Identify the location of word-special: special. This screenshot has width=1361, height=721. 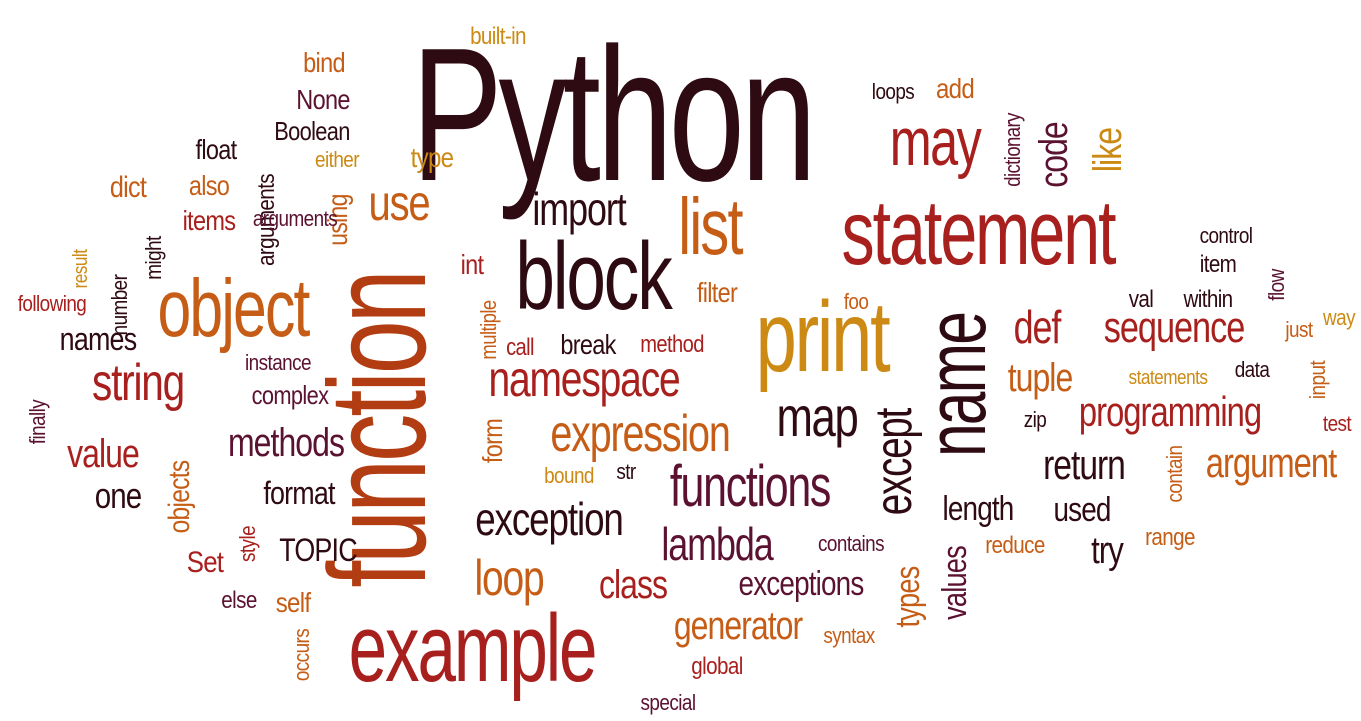
(668, 702).